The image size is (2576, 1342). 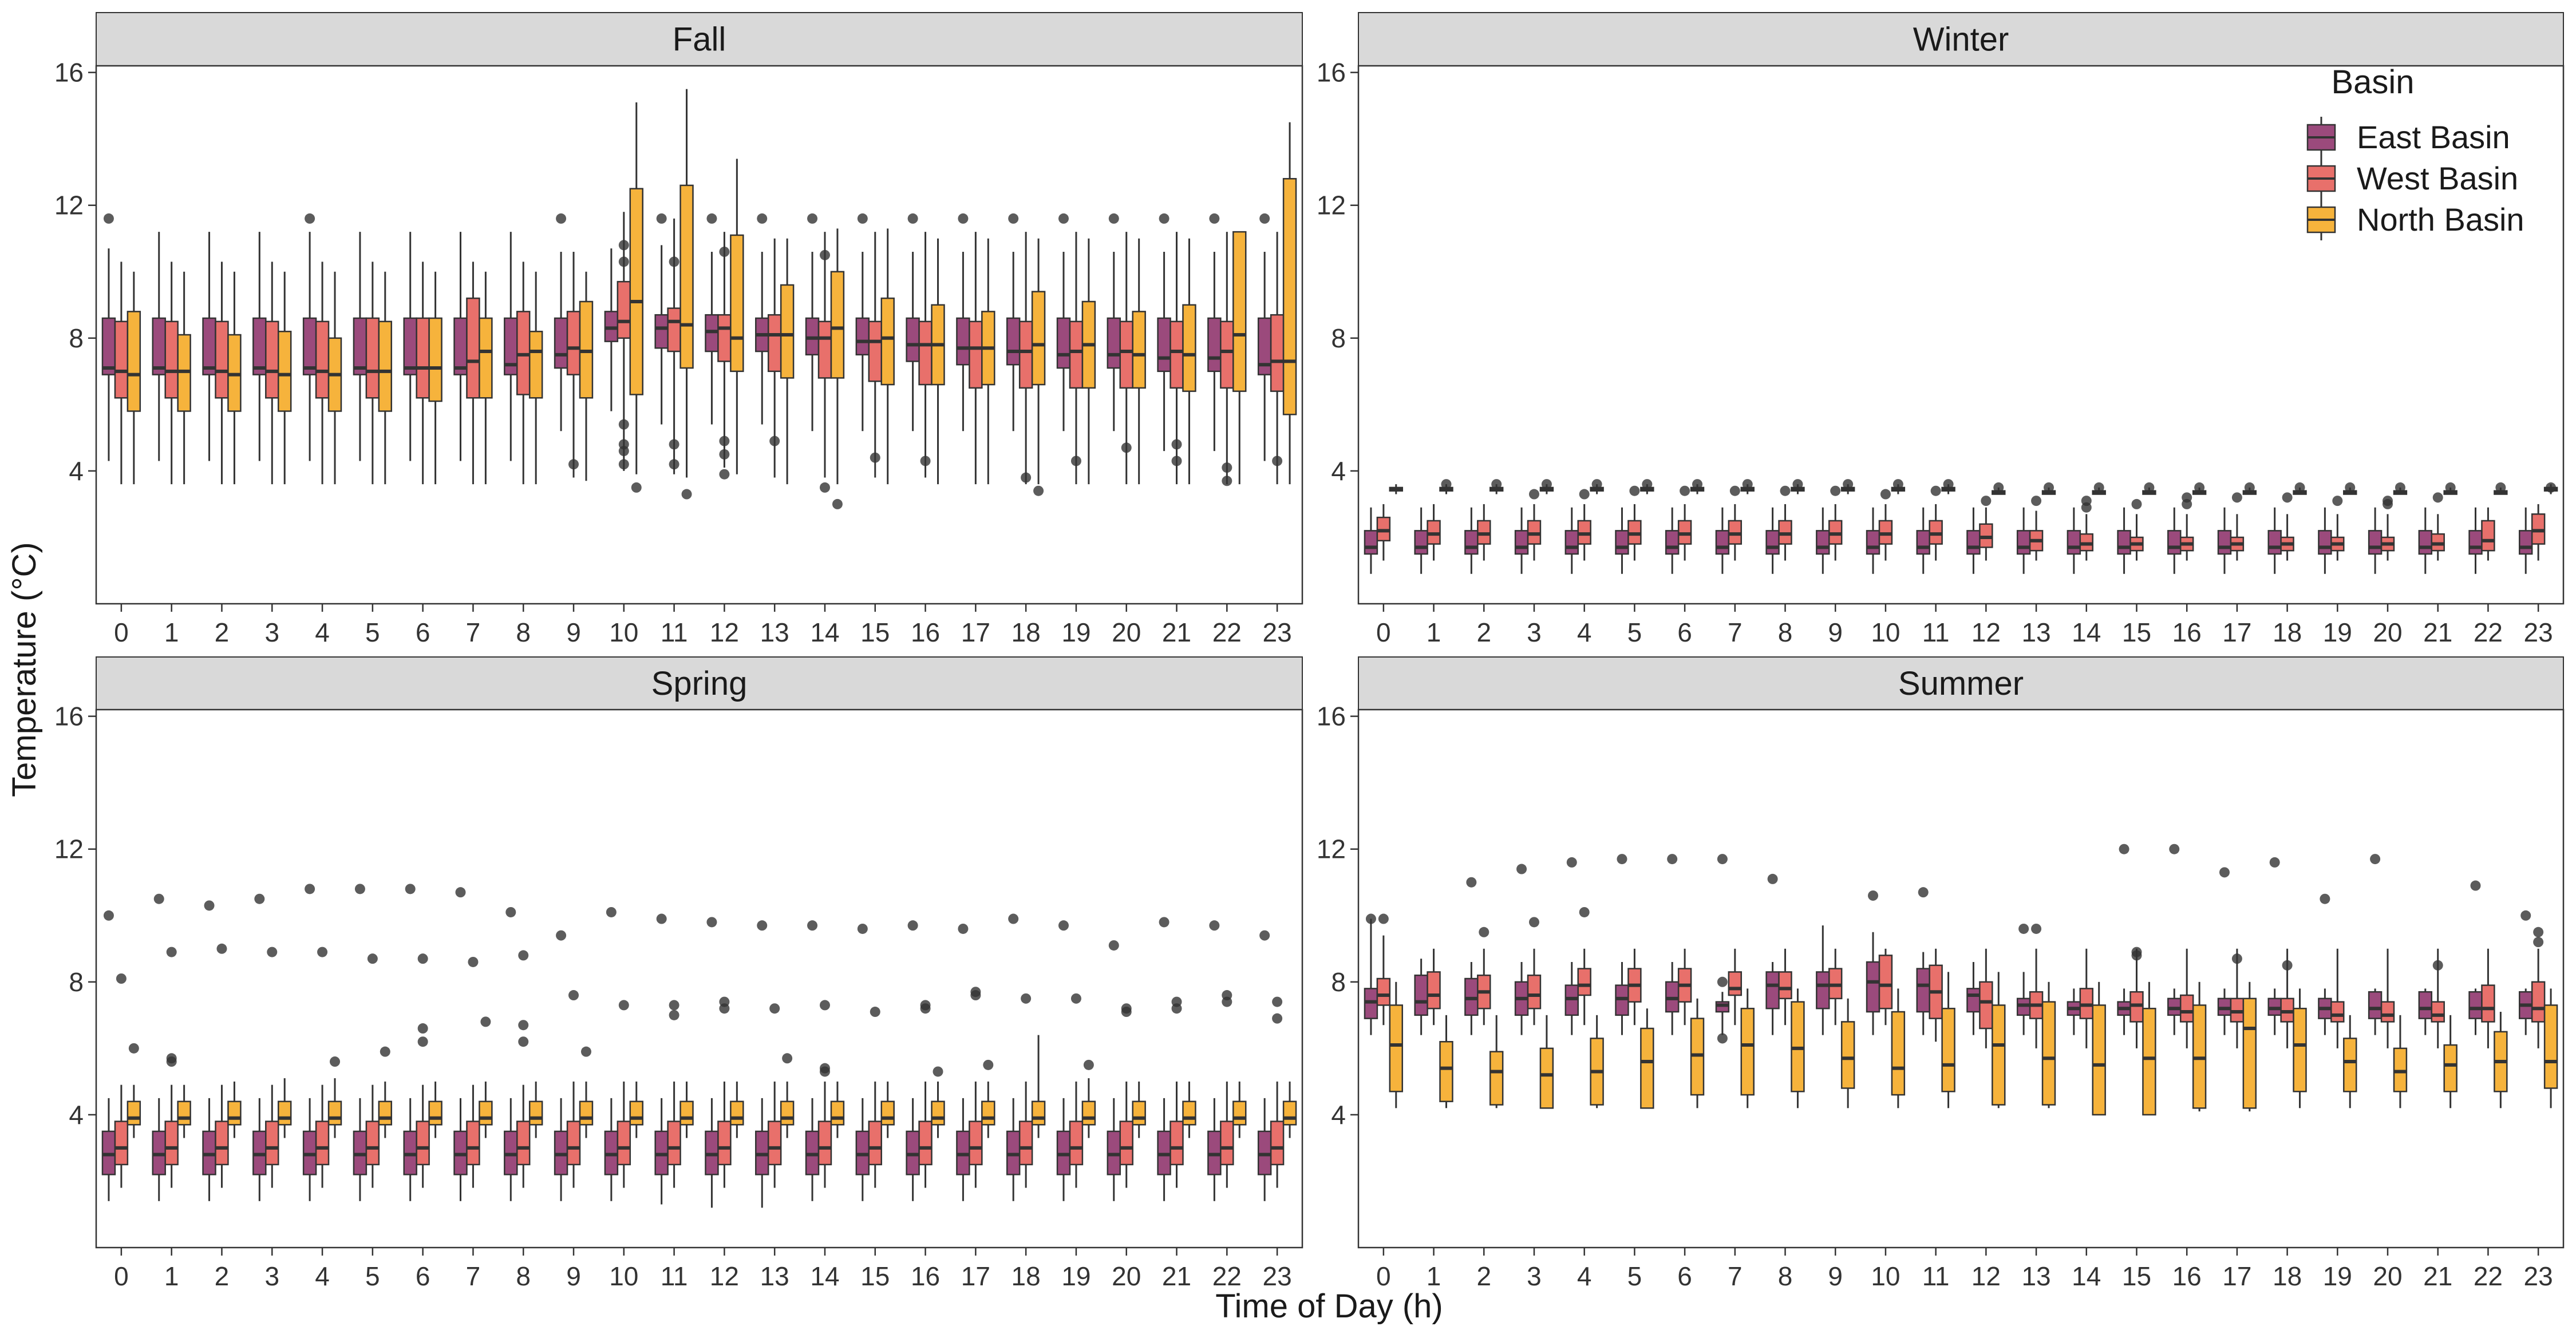 What do you see at coordinates (1885, 632) in the screenshot?
I see `x-tick-label: 10` at bounding box center [1885, 632].